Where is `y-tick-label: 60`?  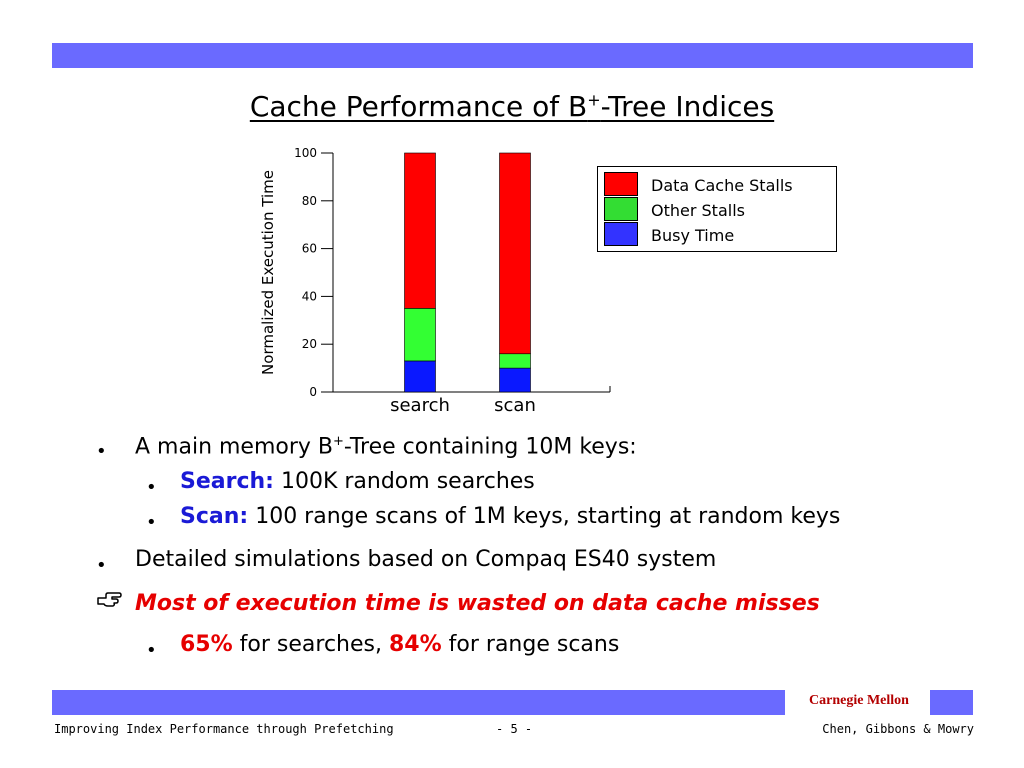
y-tick-label: 60 is located at coordinates (309, 249).